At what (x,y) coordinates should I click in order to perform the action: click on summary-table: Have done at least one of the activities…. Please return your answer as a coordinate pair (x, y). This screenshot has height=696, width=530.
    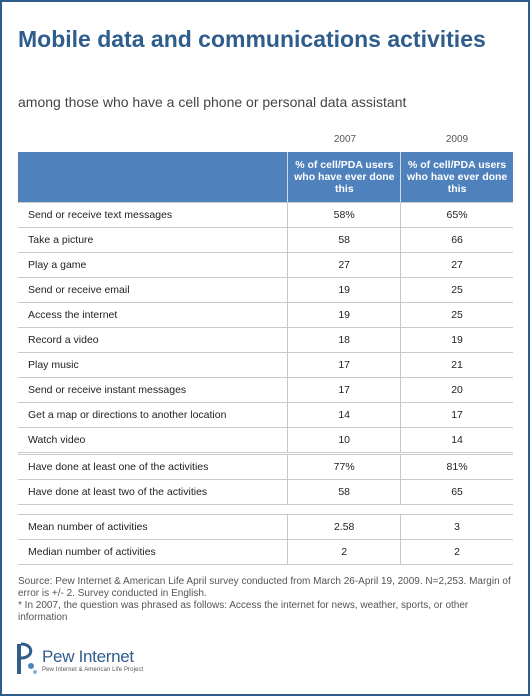
    Looking at the image, I should click on (265, 479).